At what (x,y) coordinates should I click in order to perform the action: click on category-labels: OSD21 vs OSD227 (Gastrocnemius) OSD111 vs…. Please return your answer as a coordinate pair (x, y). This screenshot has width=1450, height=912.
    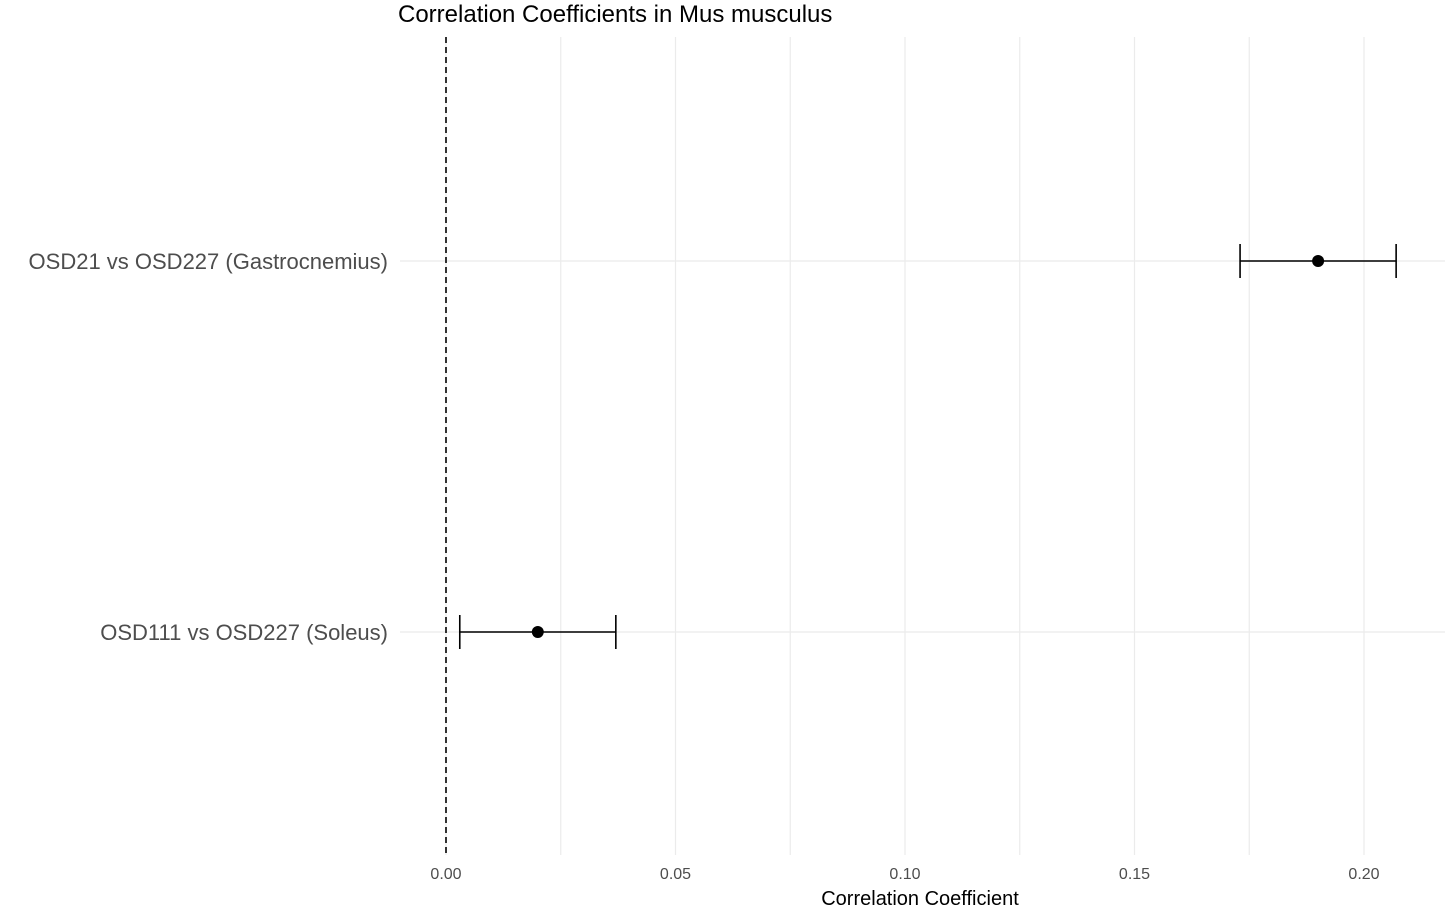
    Looking at the image, I should click on (208, 447).